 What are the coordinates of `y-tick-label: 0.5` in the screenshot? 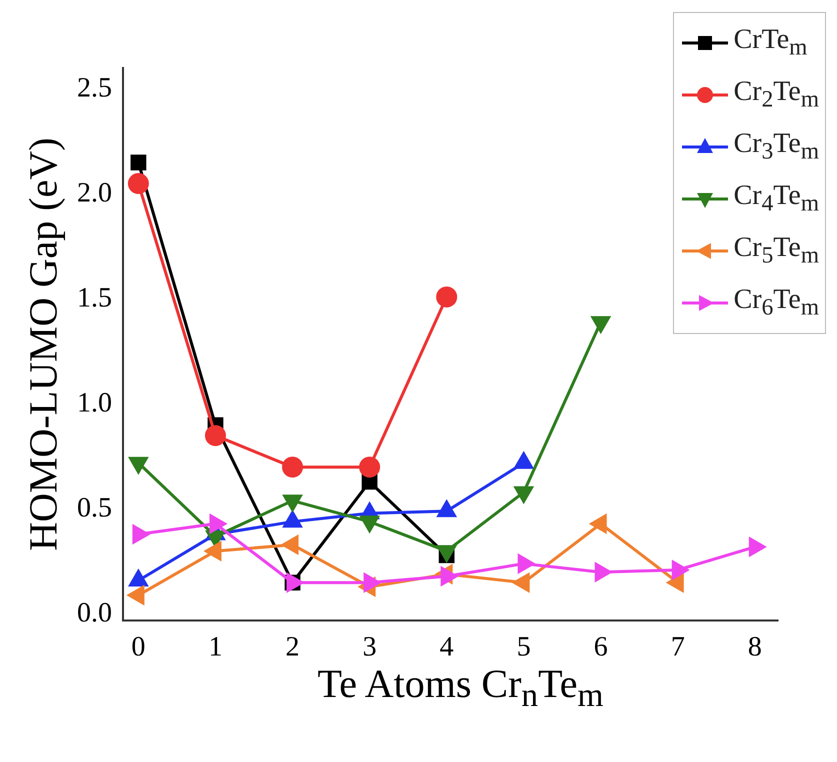 It's located at (94, 508).